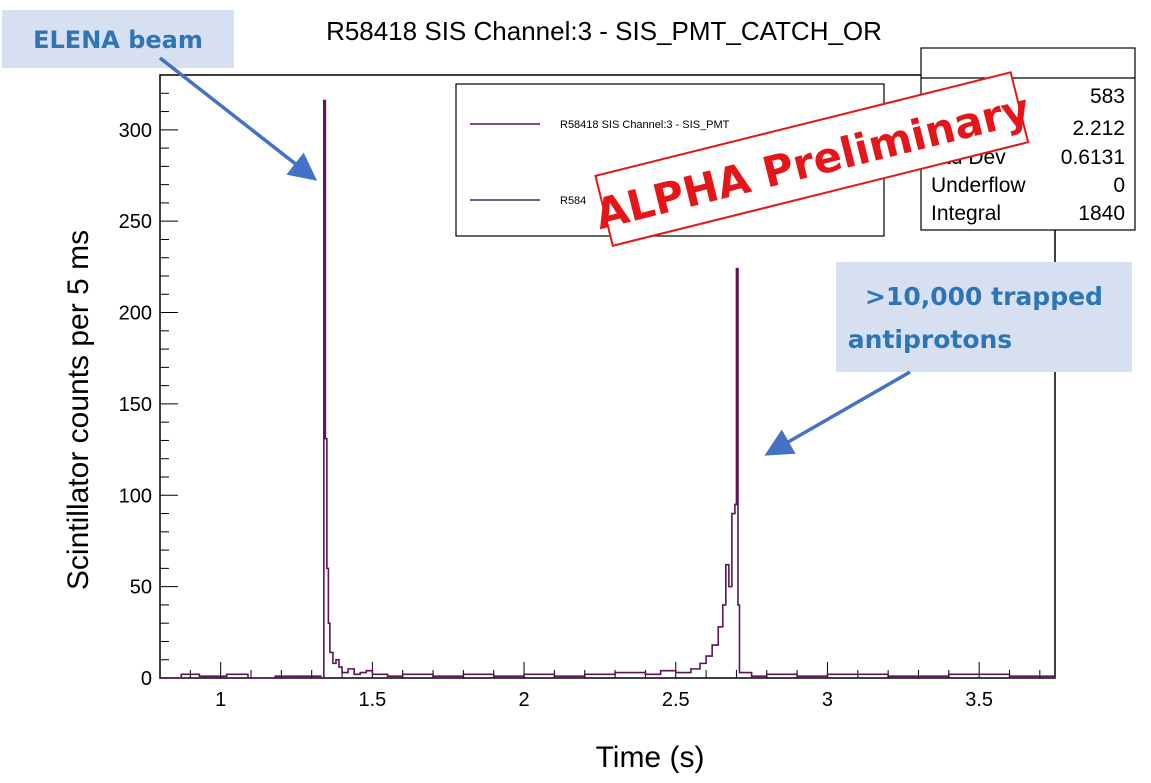  What do you see at coordinates (135, 222) in the screenshot?
I see `y-tick-label: 250` at bounding box center [135, 222].